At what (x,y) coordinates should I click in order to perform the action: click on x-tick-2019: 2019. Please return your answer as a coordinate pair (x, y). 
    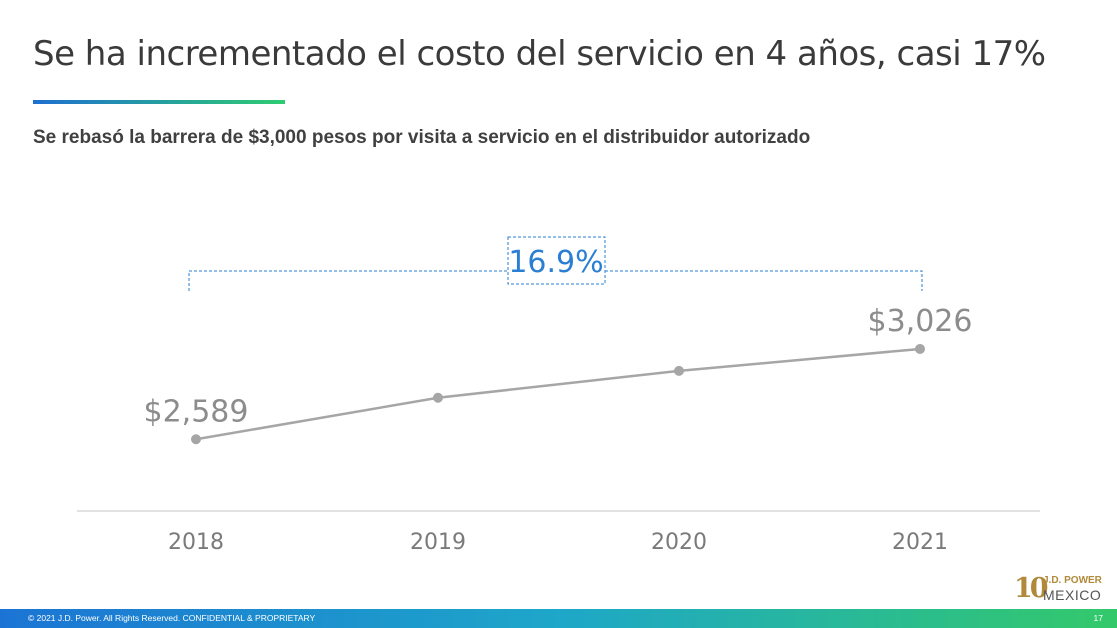
    Looking at the image, I should click on (438, 542).